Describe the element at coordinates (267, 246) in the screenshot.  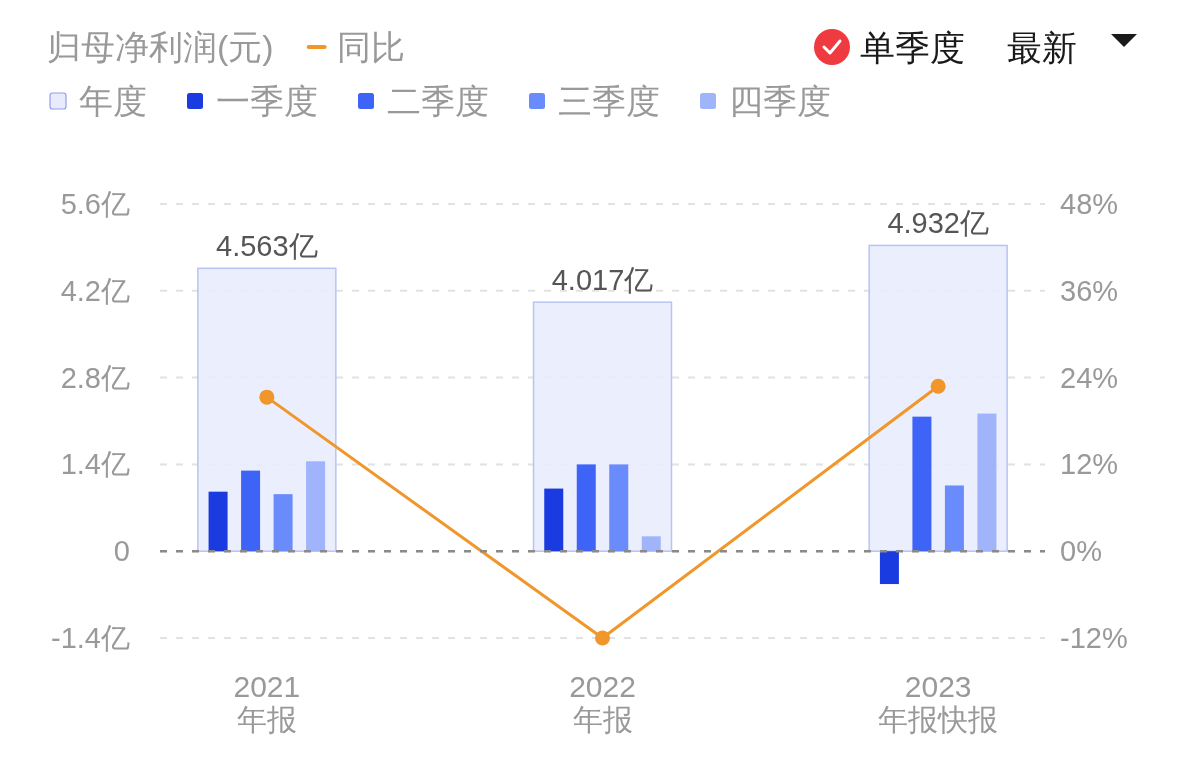
I see `data-label: 4.563亿` at that location.